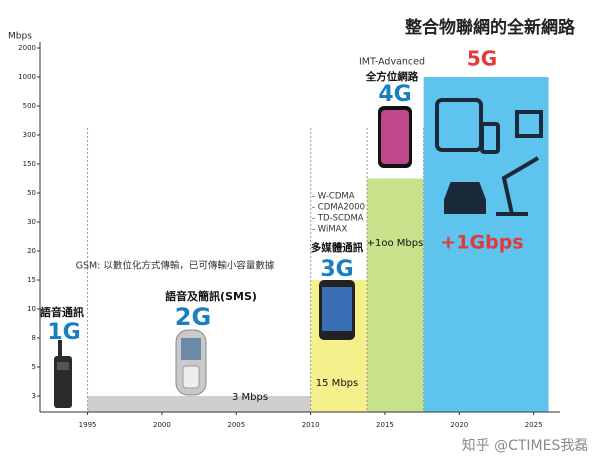  What do you see at coordinates (385, 425) in the screenshot?
I see `x-tick-label: 2015` at bounding box center [385, 425].